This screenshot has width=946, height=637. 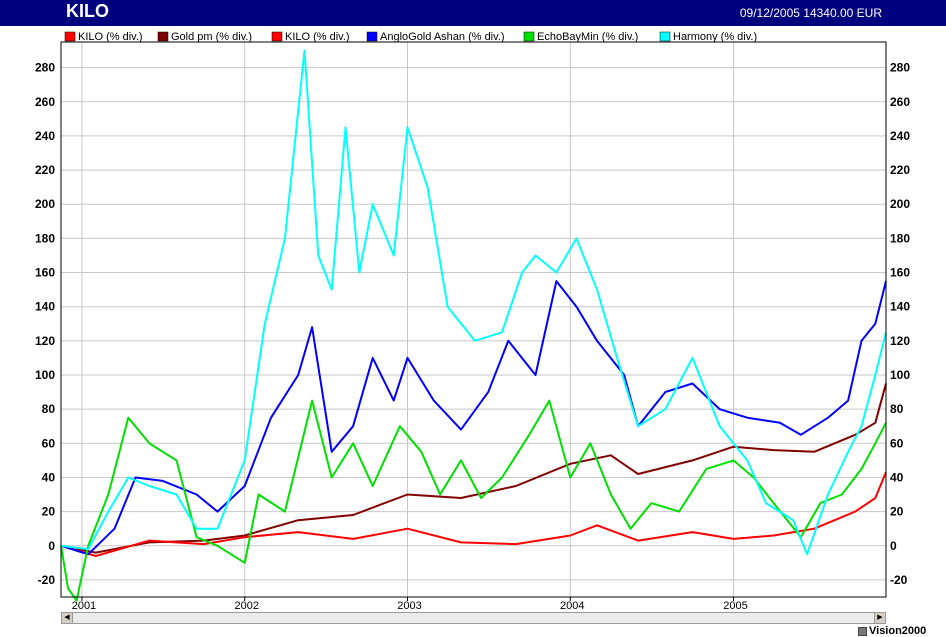 I want to click on x-tick-label: 2003, so click(x=409, y=606).